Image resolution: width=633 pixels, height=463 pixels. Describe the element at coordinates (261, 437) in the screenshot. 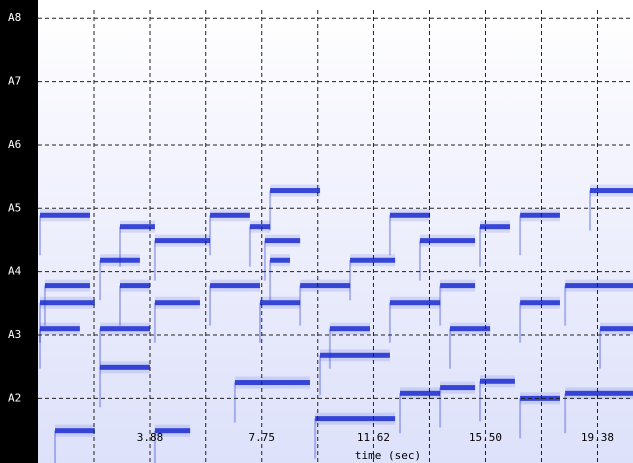

I see `x-tick-label: 7.75` at that location.